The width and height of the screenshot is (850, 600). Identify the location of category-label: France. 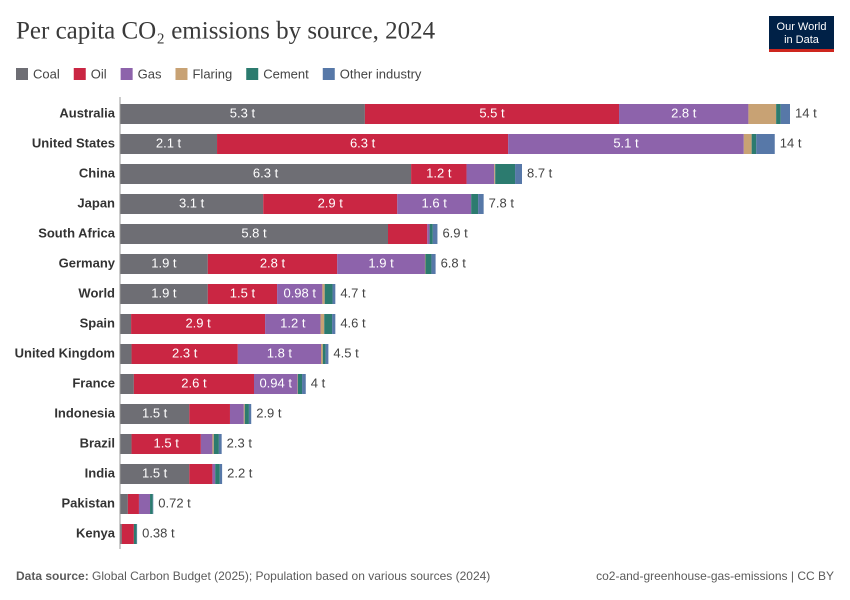
(93, 382).